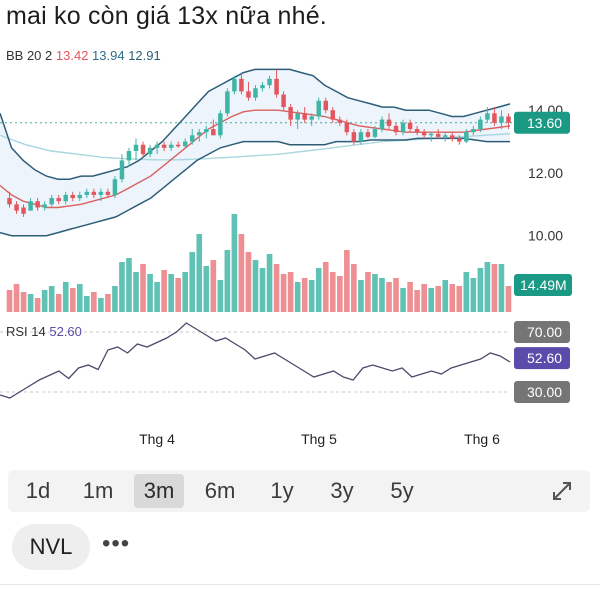 The image size is (600, 600). I want to click on rsi-lower-badge-label: 30.00, so click(544, 392).